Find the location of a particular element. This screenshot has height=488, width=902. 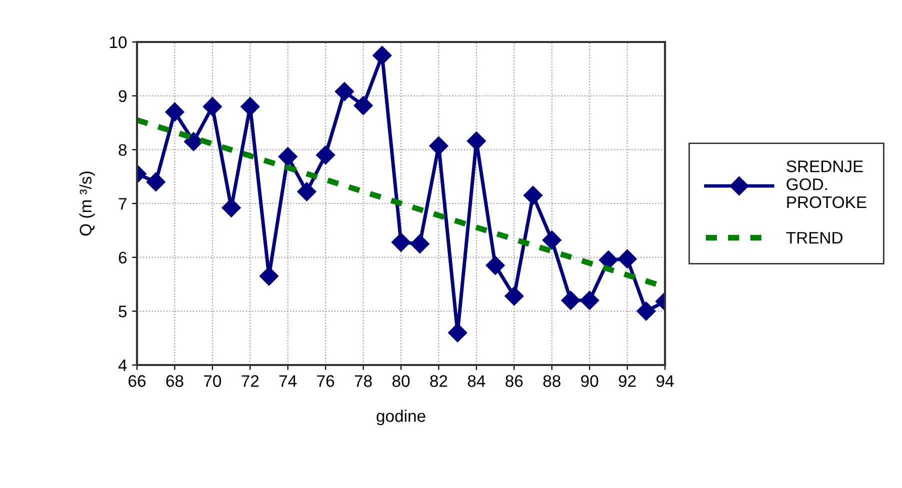

x-tick-label: 80 is located at coordinates (401, 381).